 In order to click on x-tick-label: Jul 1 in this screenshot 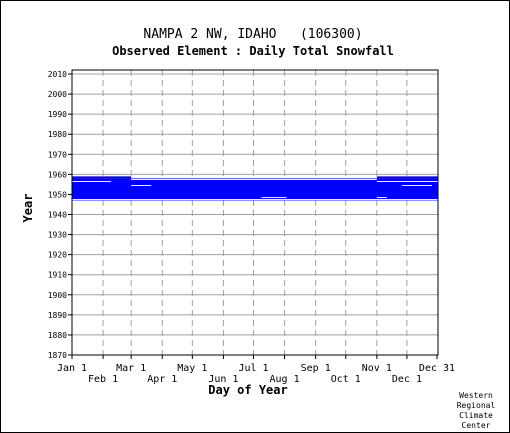, I will do `click(253, 368)`.